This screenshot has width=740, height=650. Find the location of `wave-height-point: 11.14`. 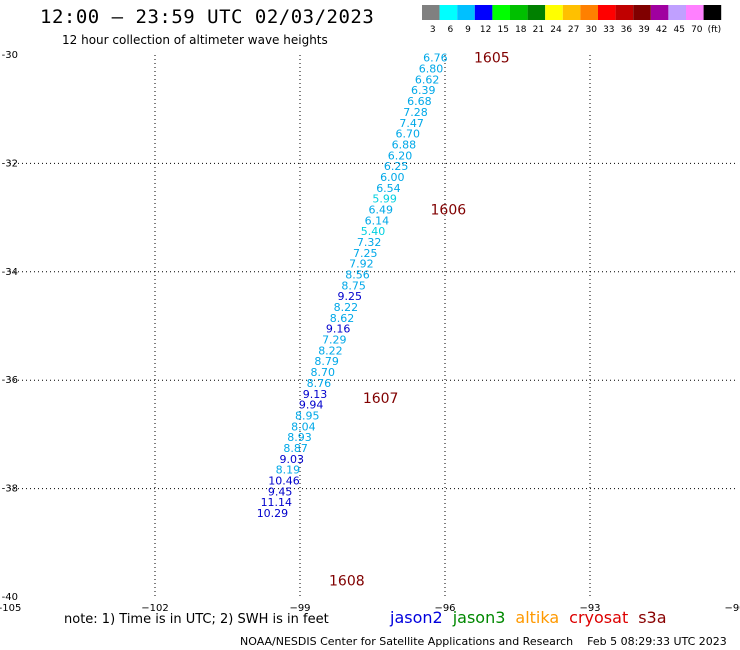

wave-height-point: 11.14 is located at coordinates (277, 502).